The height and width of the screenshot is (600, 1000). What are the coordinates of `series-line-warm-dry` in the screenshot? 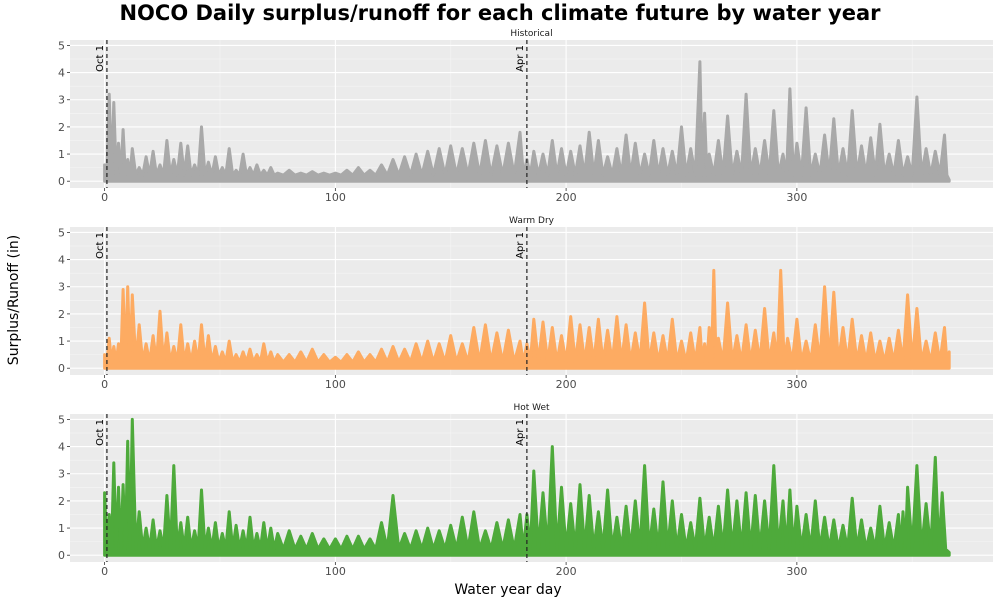 It's located at (527, 319).